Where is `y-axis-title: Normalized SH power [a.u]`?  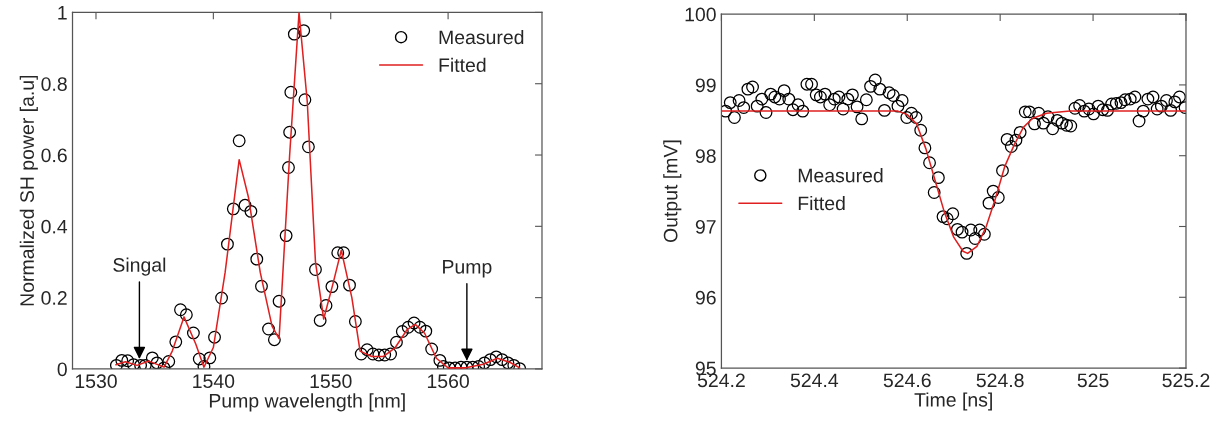
y-axis-title: Normalized SH power [a.u] is located at coordinates (28, 190).